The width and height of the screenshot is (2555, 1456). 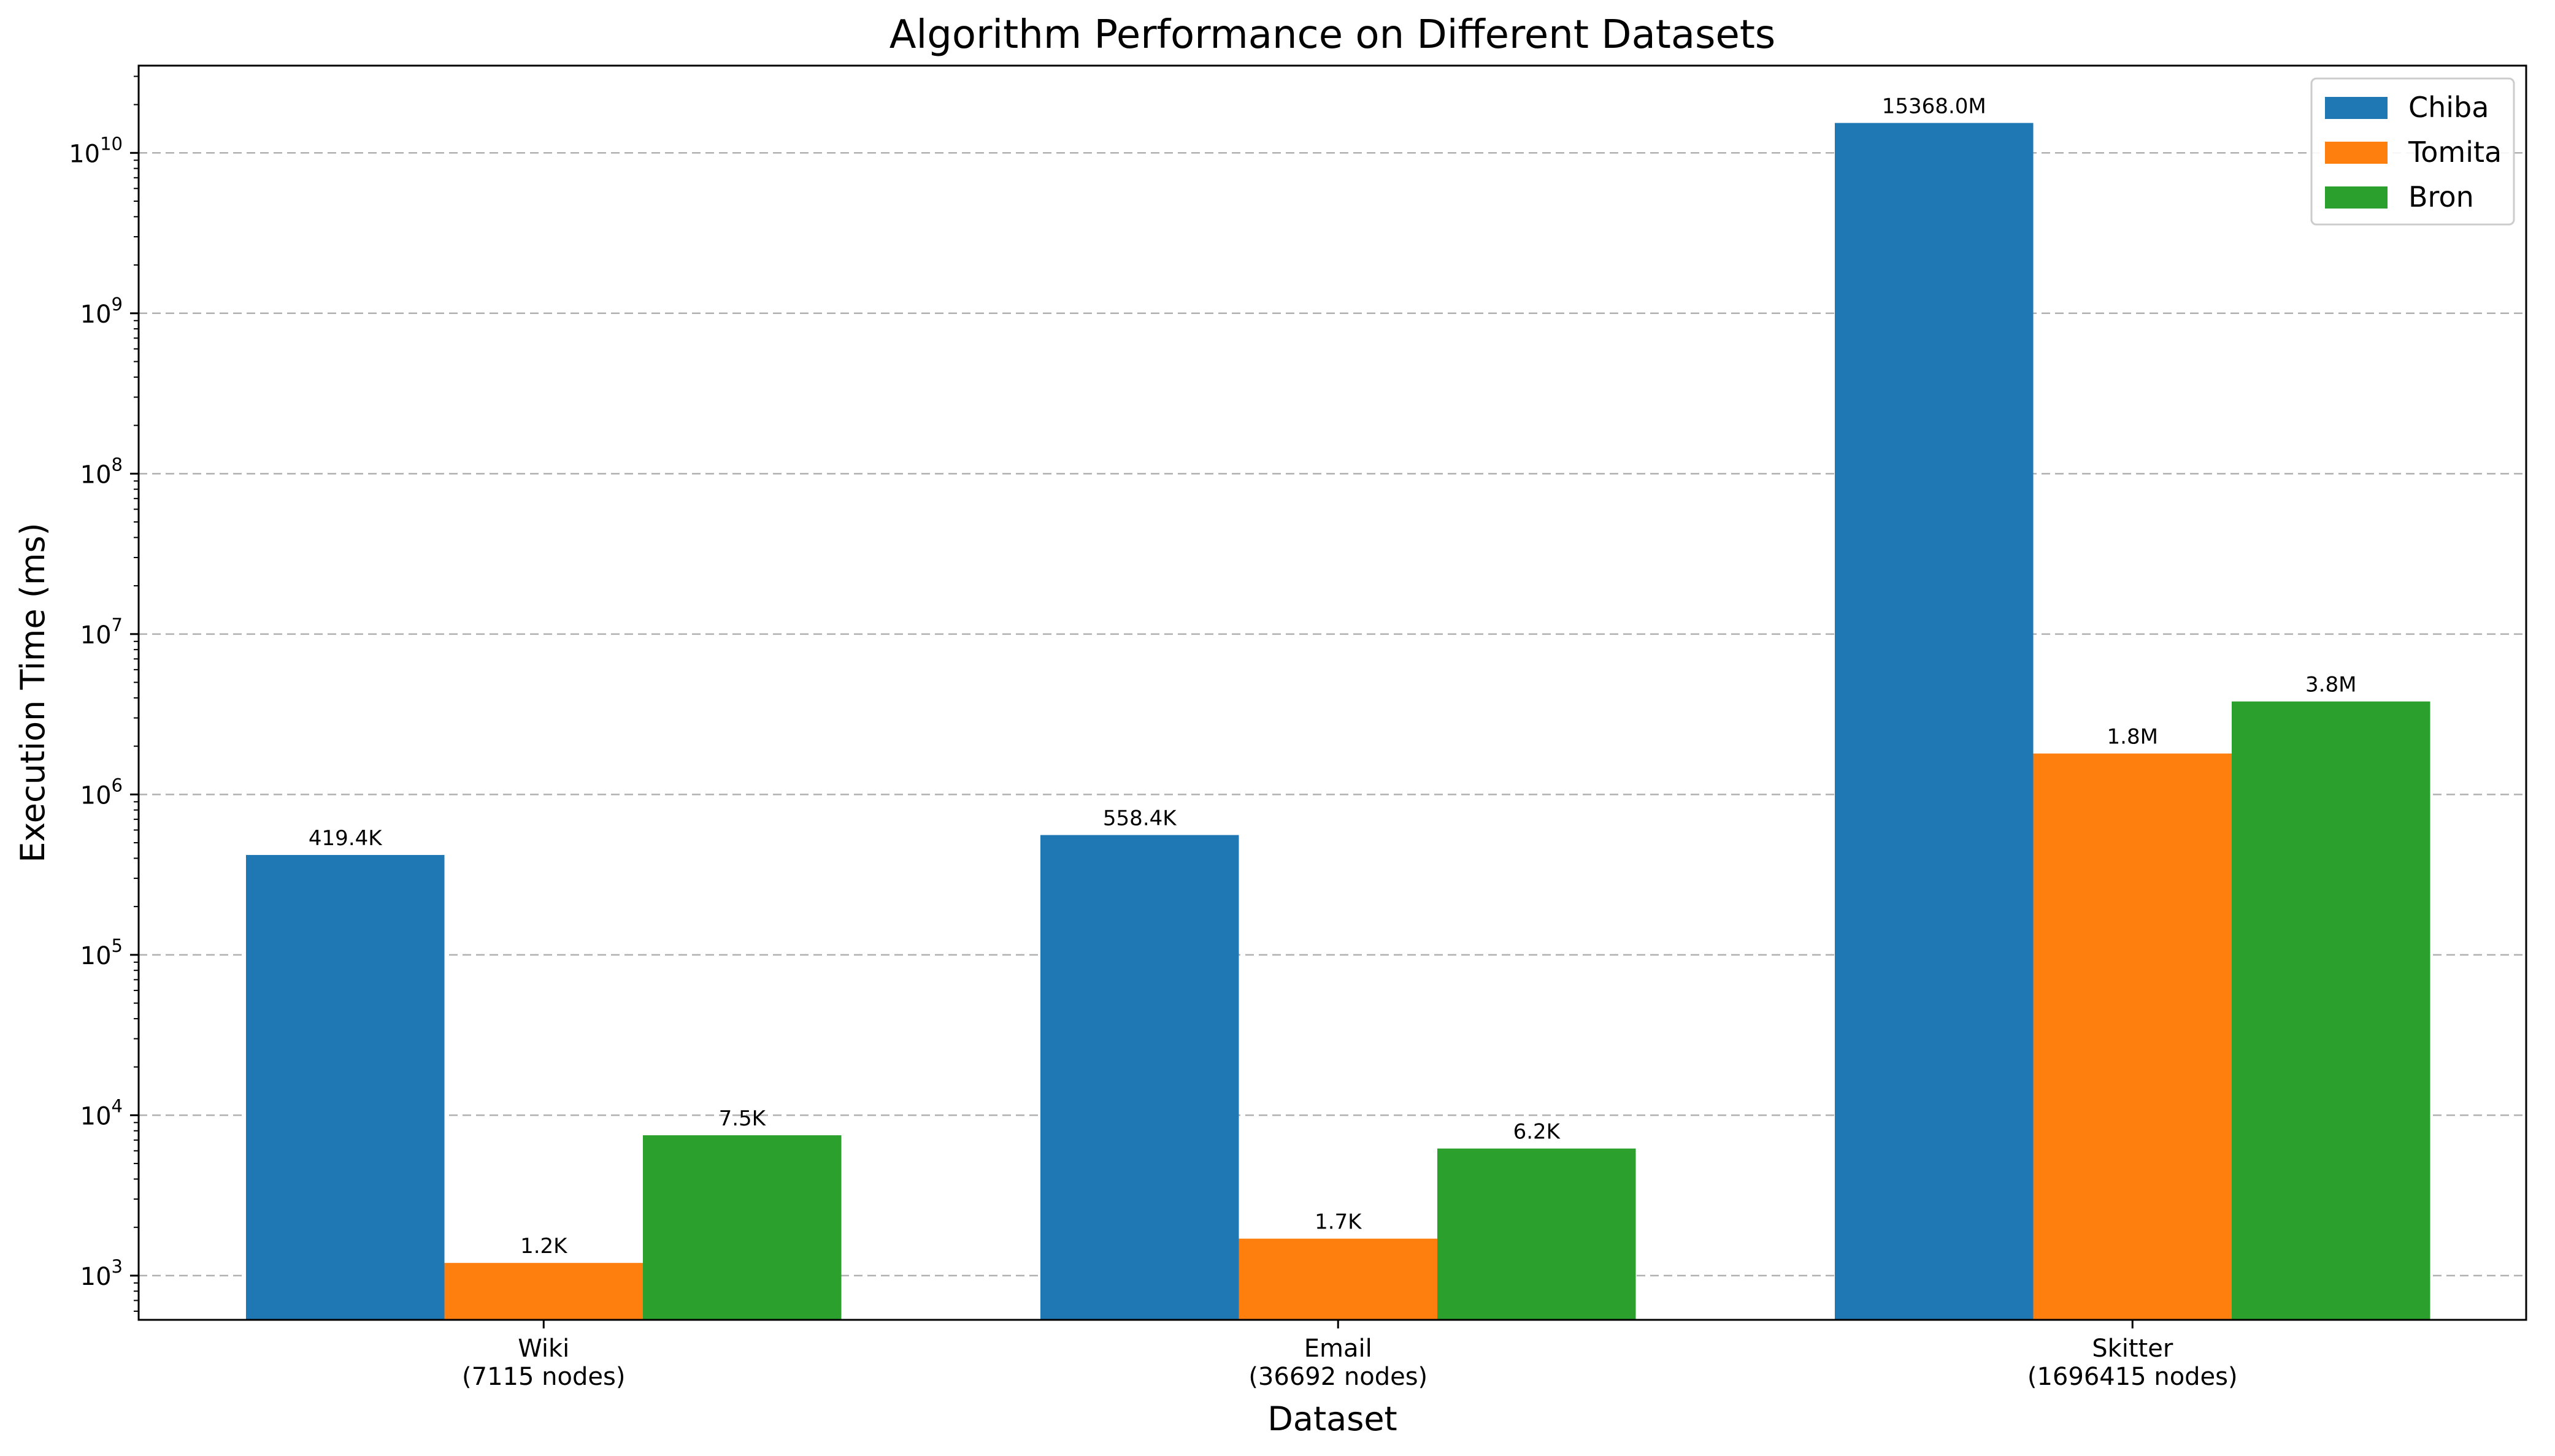 I want to click on x-tick-sublabel: (7115 nodes), so click(x=544, y=1377).